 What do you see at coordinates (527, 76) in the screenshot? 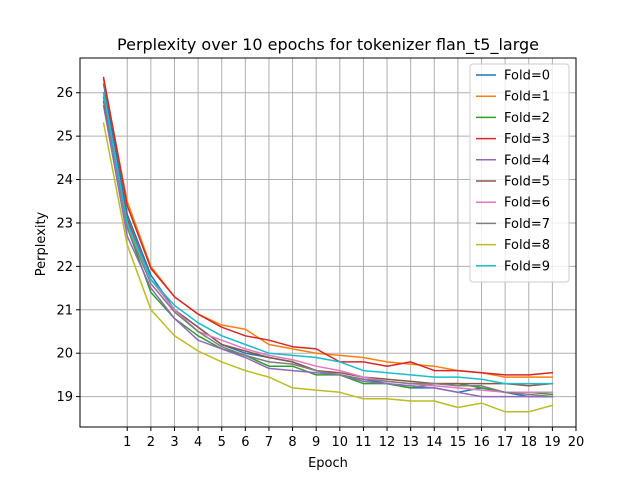
I see `legend-label: Fold=0` at bounding box center [527, 76].